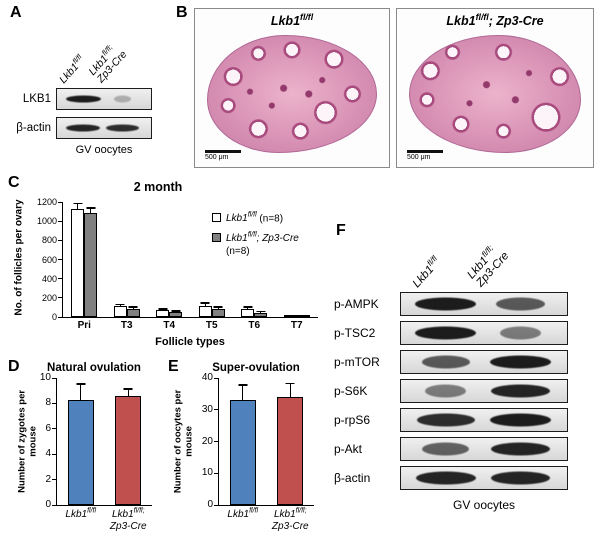 This screenshot has height=542, width=600. What do you see at coordinates (488, 266) in the screenshot?
I see `lane-label-mutant: Lkb1fl/fl; Zp3-Cre` at bounding box center [488, 266].